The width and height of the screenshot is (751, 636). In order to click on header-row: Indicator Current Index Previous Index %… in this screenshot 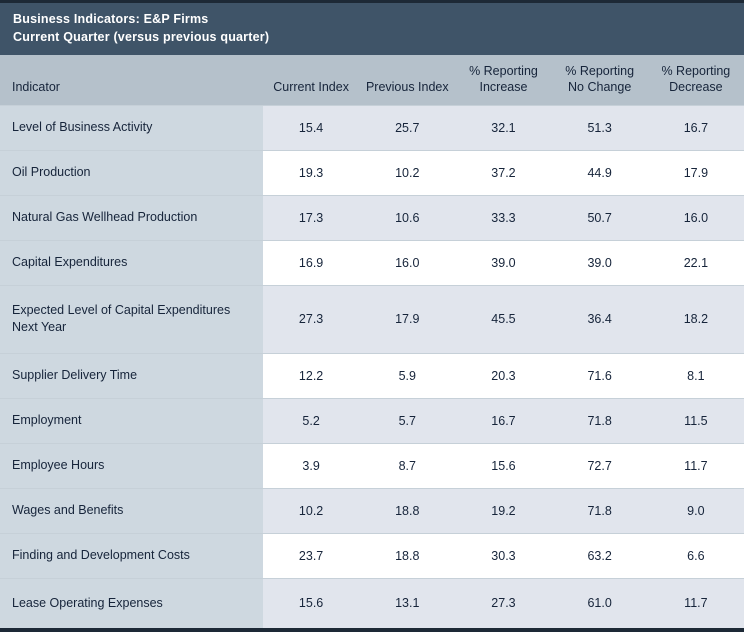, I will do `click(372, 80)`.